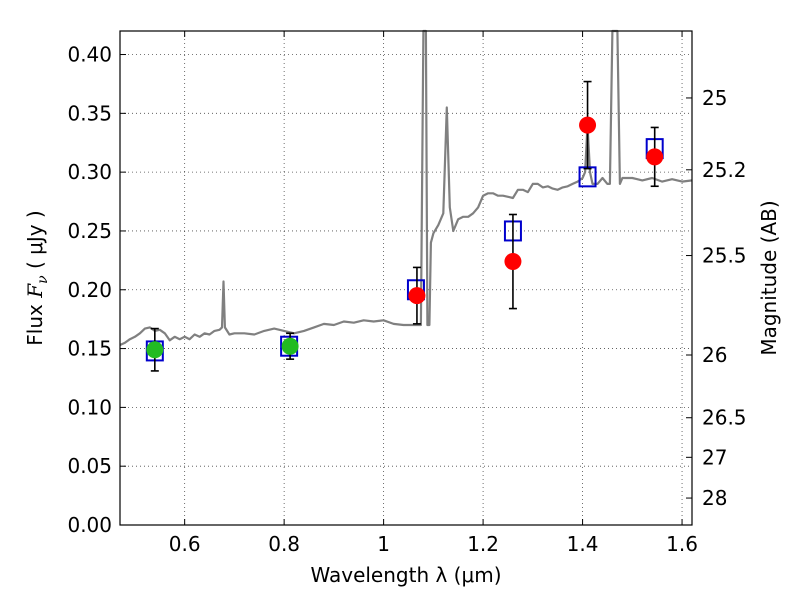 The image size is (800, 600). What do you see at coordinates (724, 170) in the screenshot?
I see `y2-tick-label: 25.2` at bounding box center [724, 170].